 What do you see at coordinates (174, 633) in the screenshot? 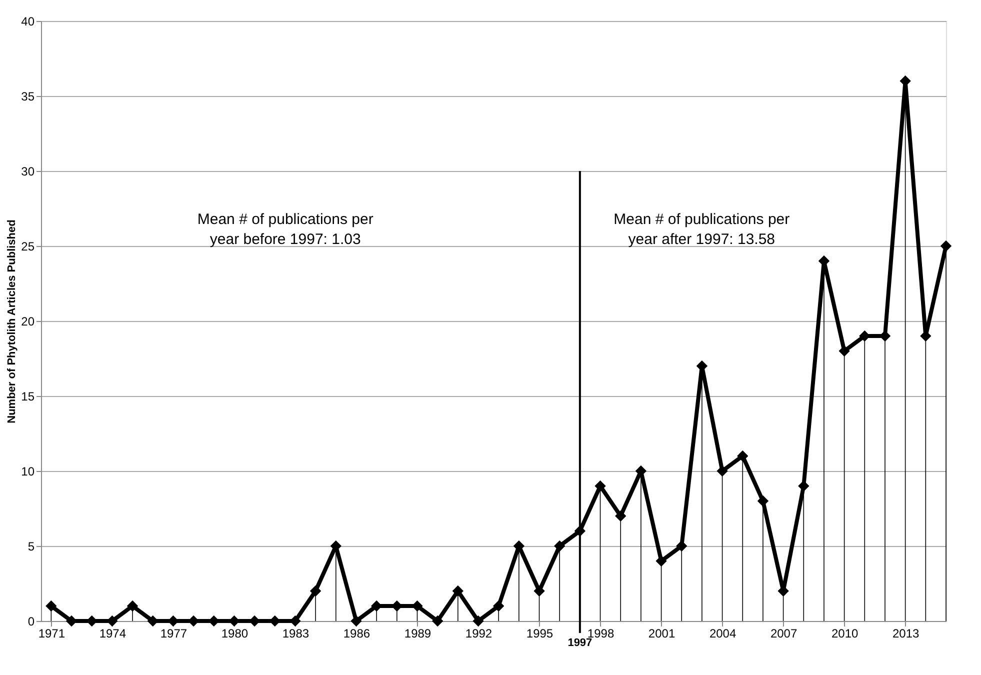
I see `x-tick-label: 1977` at bounding box center [174, 633].